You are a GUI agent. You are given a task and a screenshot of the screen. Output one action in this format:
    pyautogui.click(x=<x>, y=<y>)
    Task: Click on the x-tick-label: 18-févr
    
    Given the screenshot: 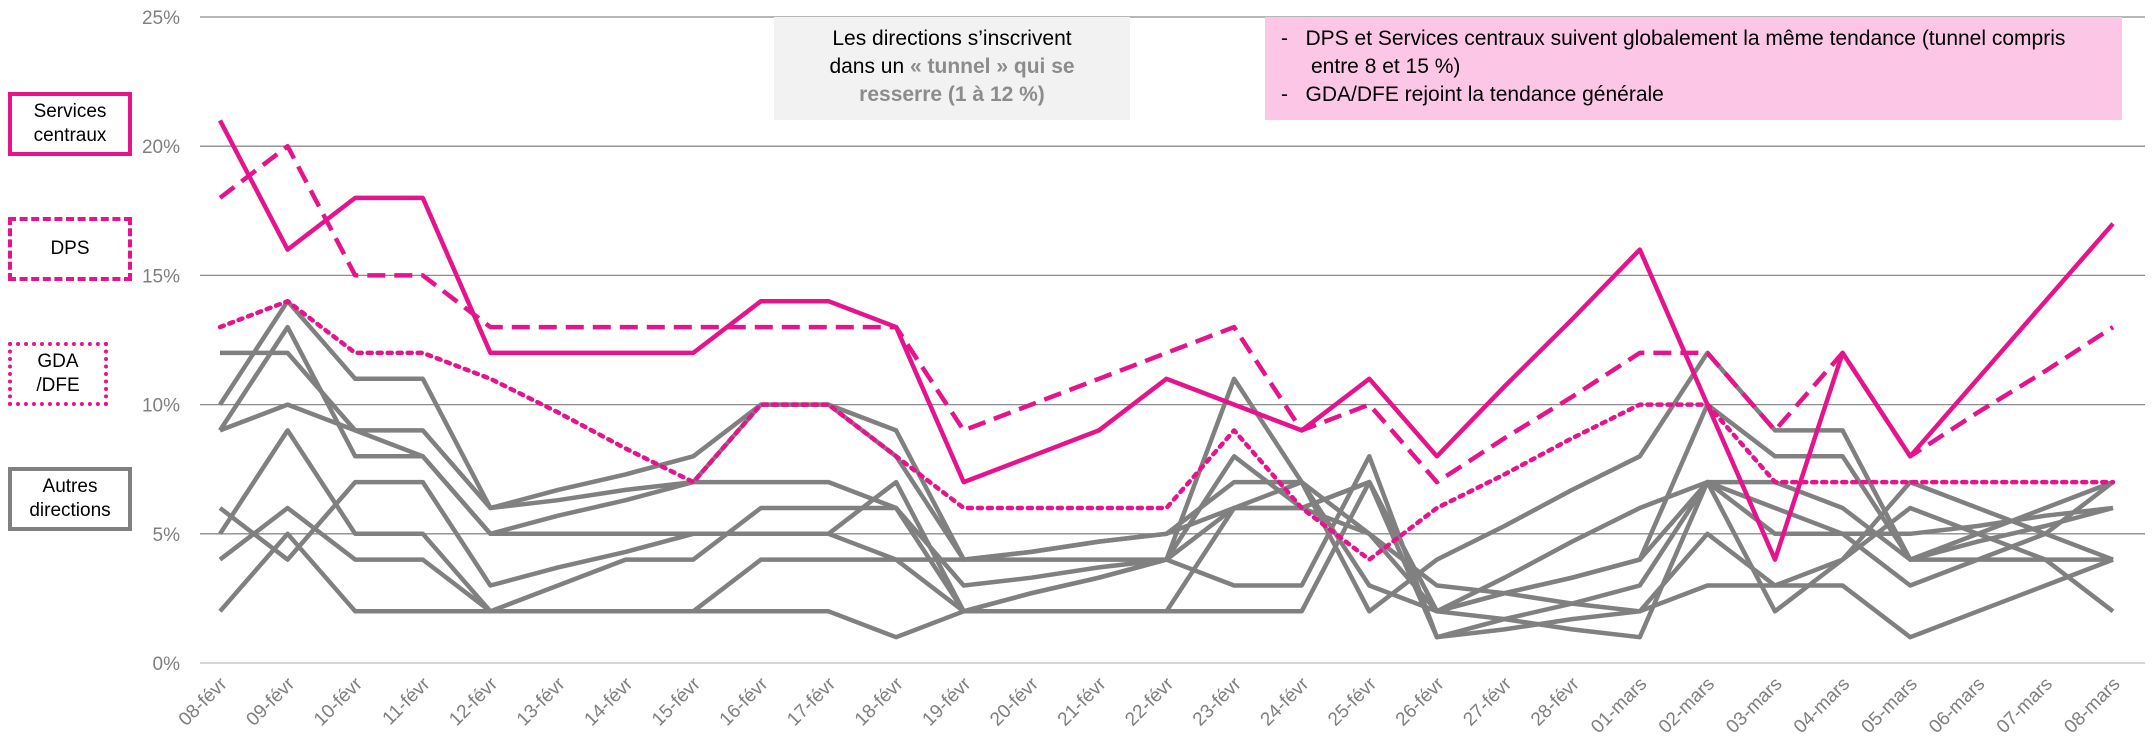 What is the action you would take?
    pyautogui.click(x=879, y=701)
    